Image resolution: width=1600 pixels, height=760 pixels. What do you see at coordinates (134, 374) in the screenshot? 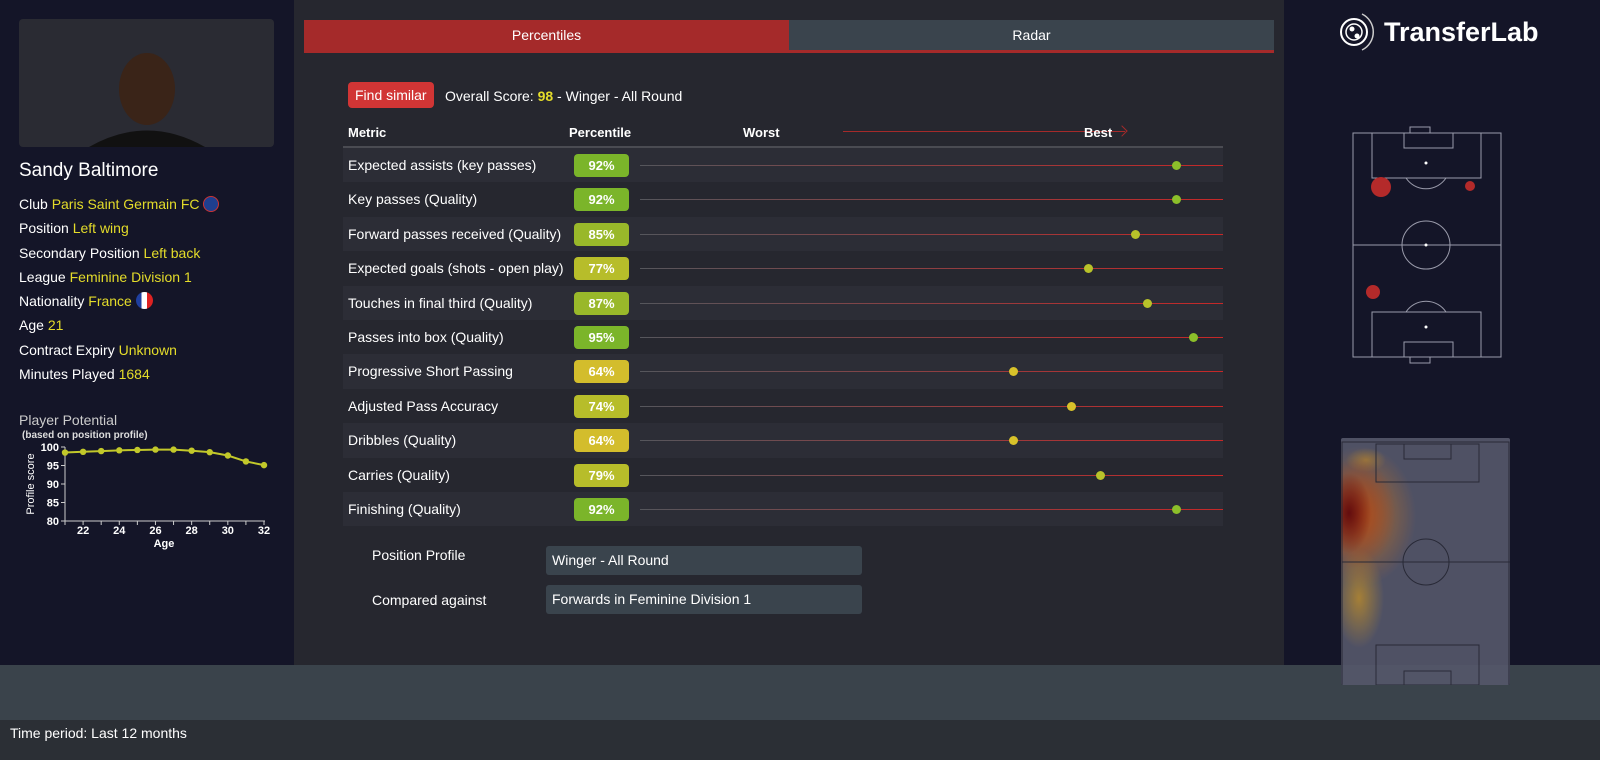
I see `info-value: 1684` at bounding box center [134, 374].